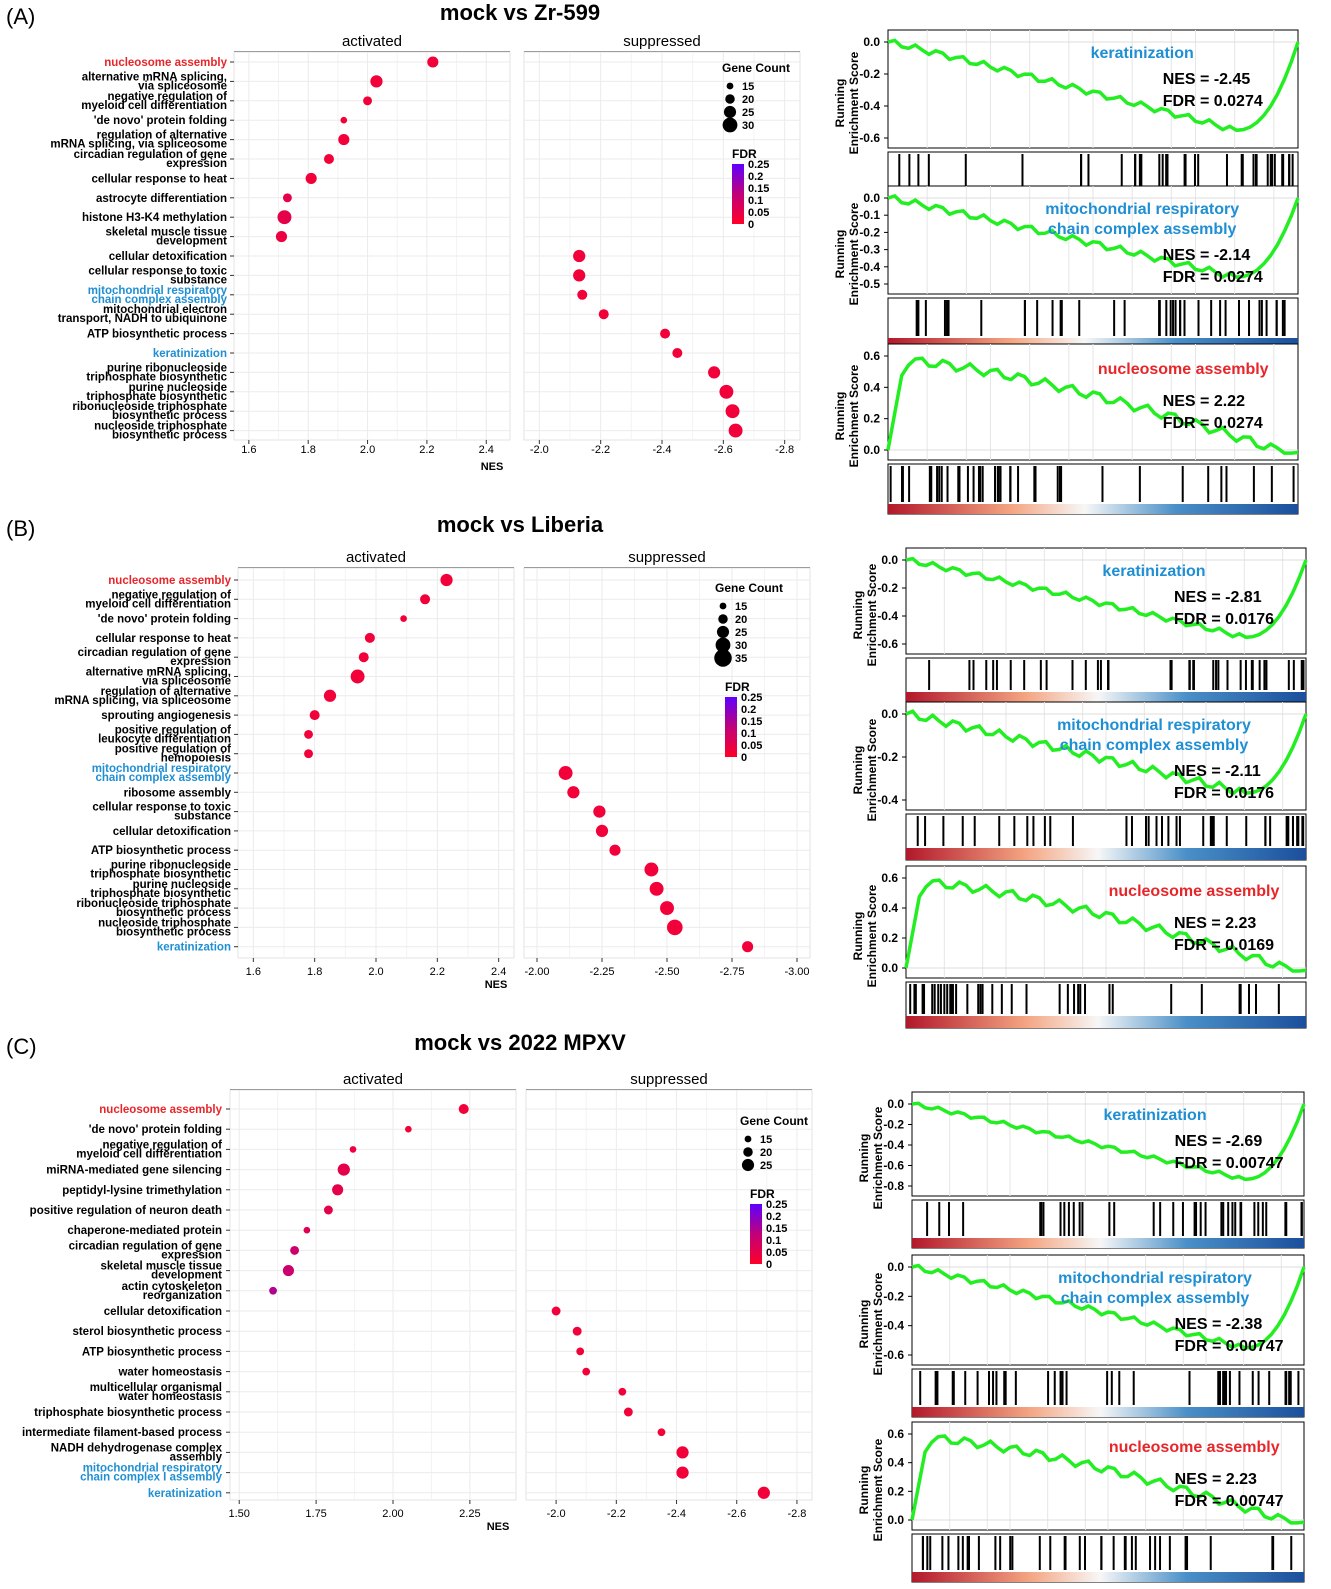 The width and height of the screenshot is (1331, 1589). What do you see at coordinates (164, 739) in the screenshot?
I see `y-tick-label: leukocyte differentiation` at bounding box center [164, 739].